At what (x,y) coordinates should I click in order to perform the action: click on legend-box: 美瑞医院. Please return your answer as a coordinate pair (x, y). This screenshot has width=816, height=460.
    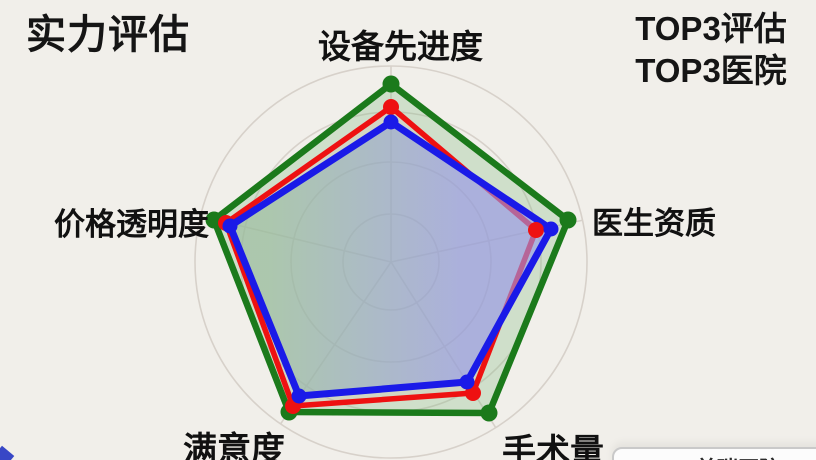
    Looking at the image, I should click on (714, 453).